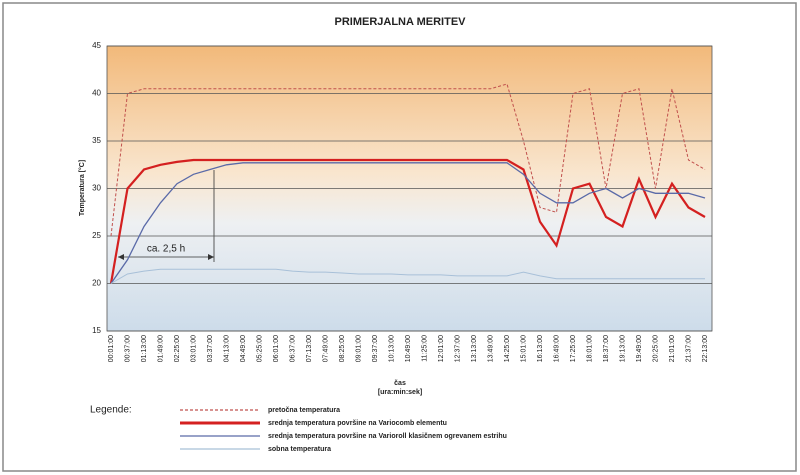 The width and height of the screenshot is (800, 475). I want to click on x-tick-label: 21:37:00, so click(688, 348).